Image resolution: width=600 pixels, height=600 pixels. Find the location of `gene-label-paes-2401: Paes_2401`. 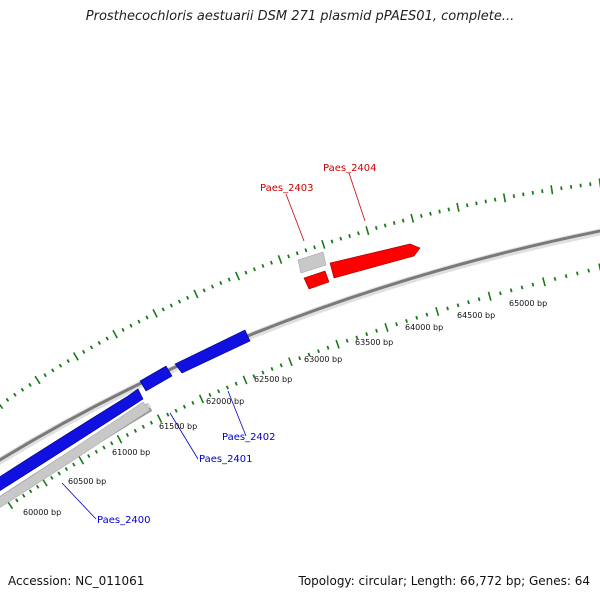

gene-label-paes-2401: Paes_2401 is located at coordinates (226, 459).